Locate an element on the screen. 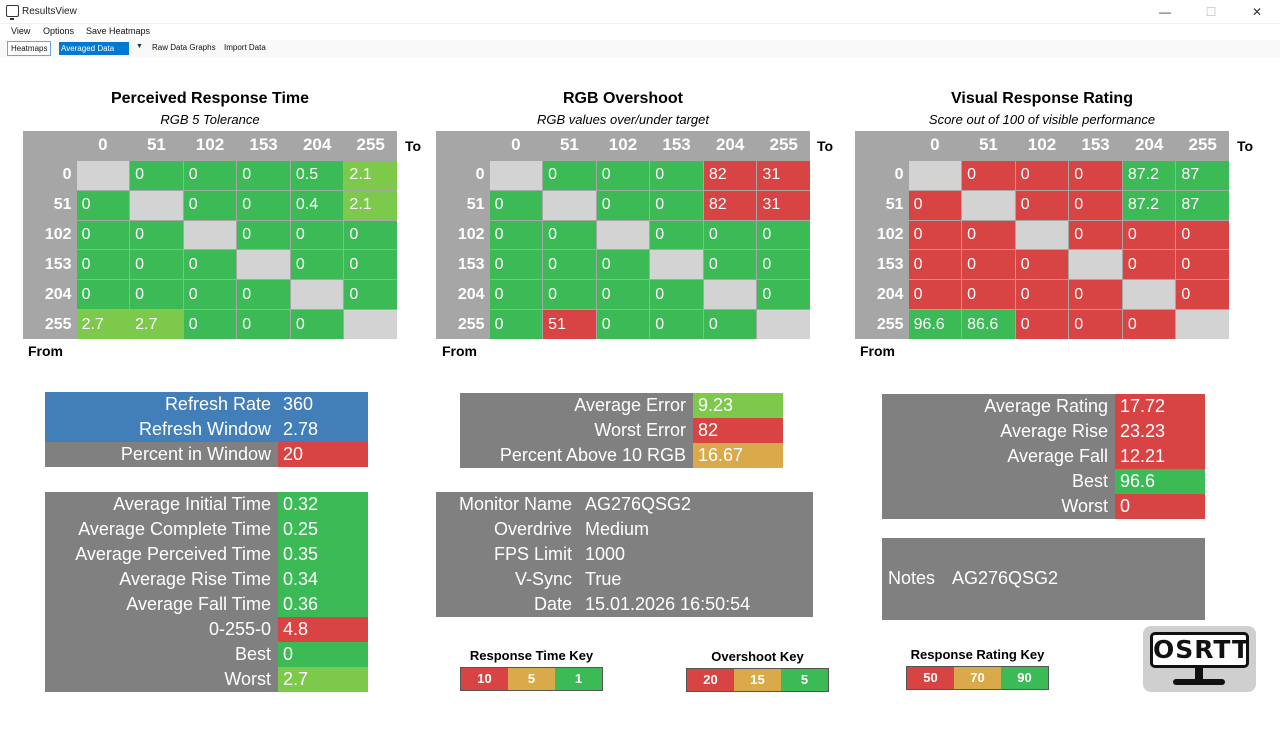  osrtt-logo: OSRTT is located at coordinates (1199, 659).